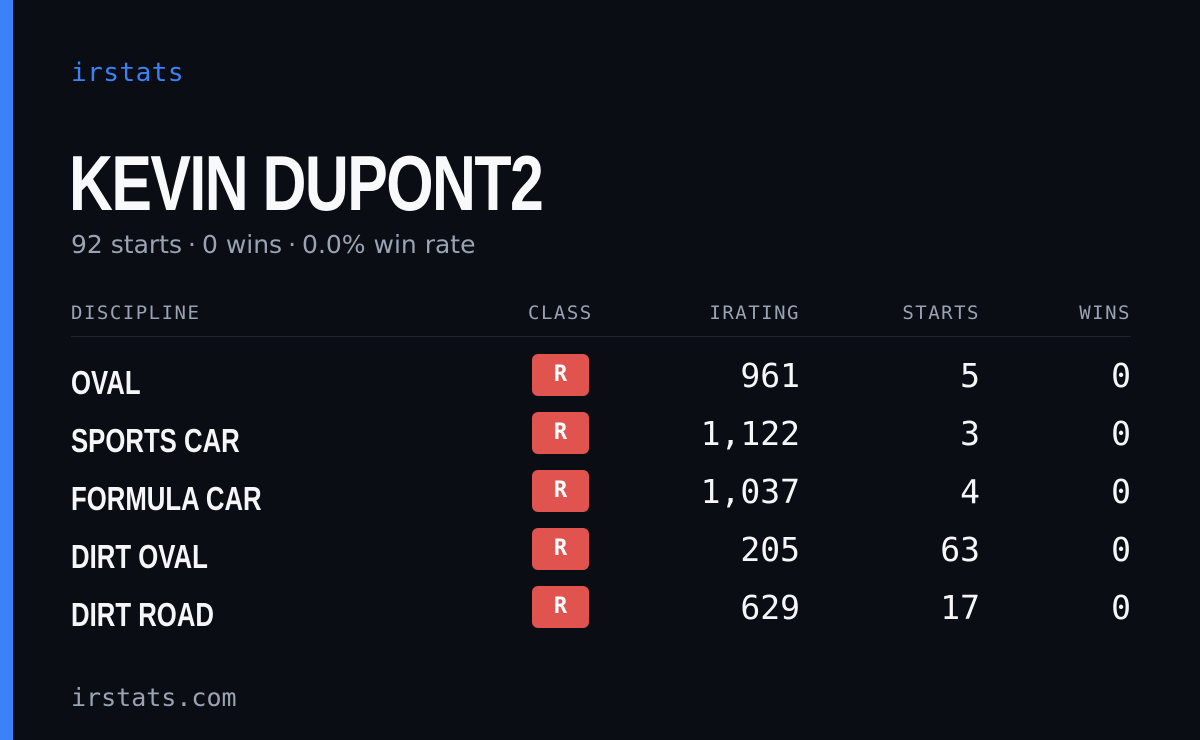  Describe the element at coordinates (601, 440) in the screenshot. I see `table-row-sports-car: SPORTS CAR R 1,122 3 0` at that location.